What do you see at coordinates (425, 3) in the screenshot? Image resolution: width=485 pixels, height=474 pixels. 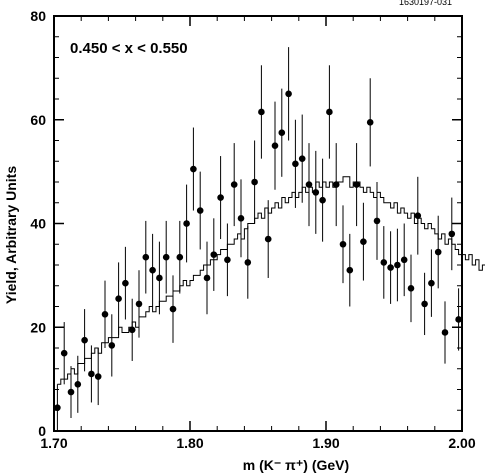 I see `figure-stamp: 1630197-031` at bounding box center [425, 3].